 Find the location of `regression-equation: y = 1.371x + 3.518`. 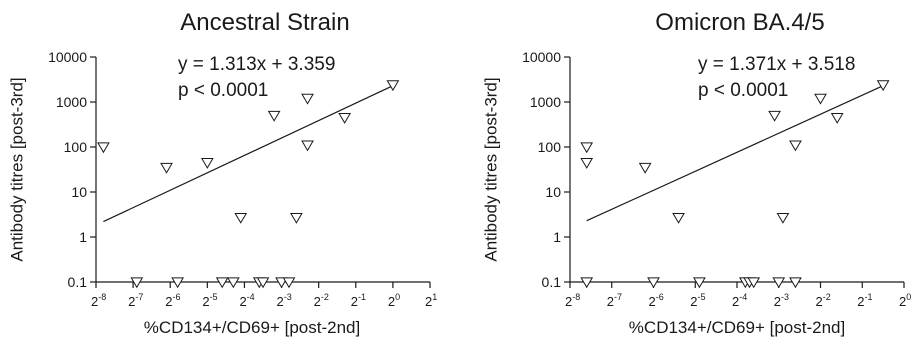

regression-equation: y = 1.371x + 3.518 is located at coordinates (776, 64).